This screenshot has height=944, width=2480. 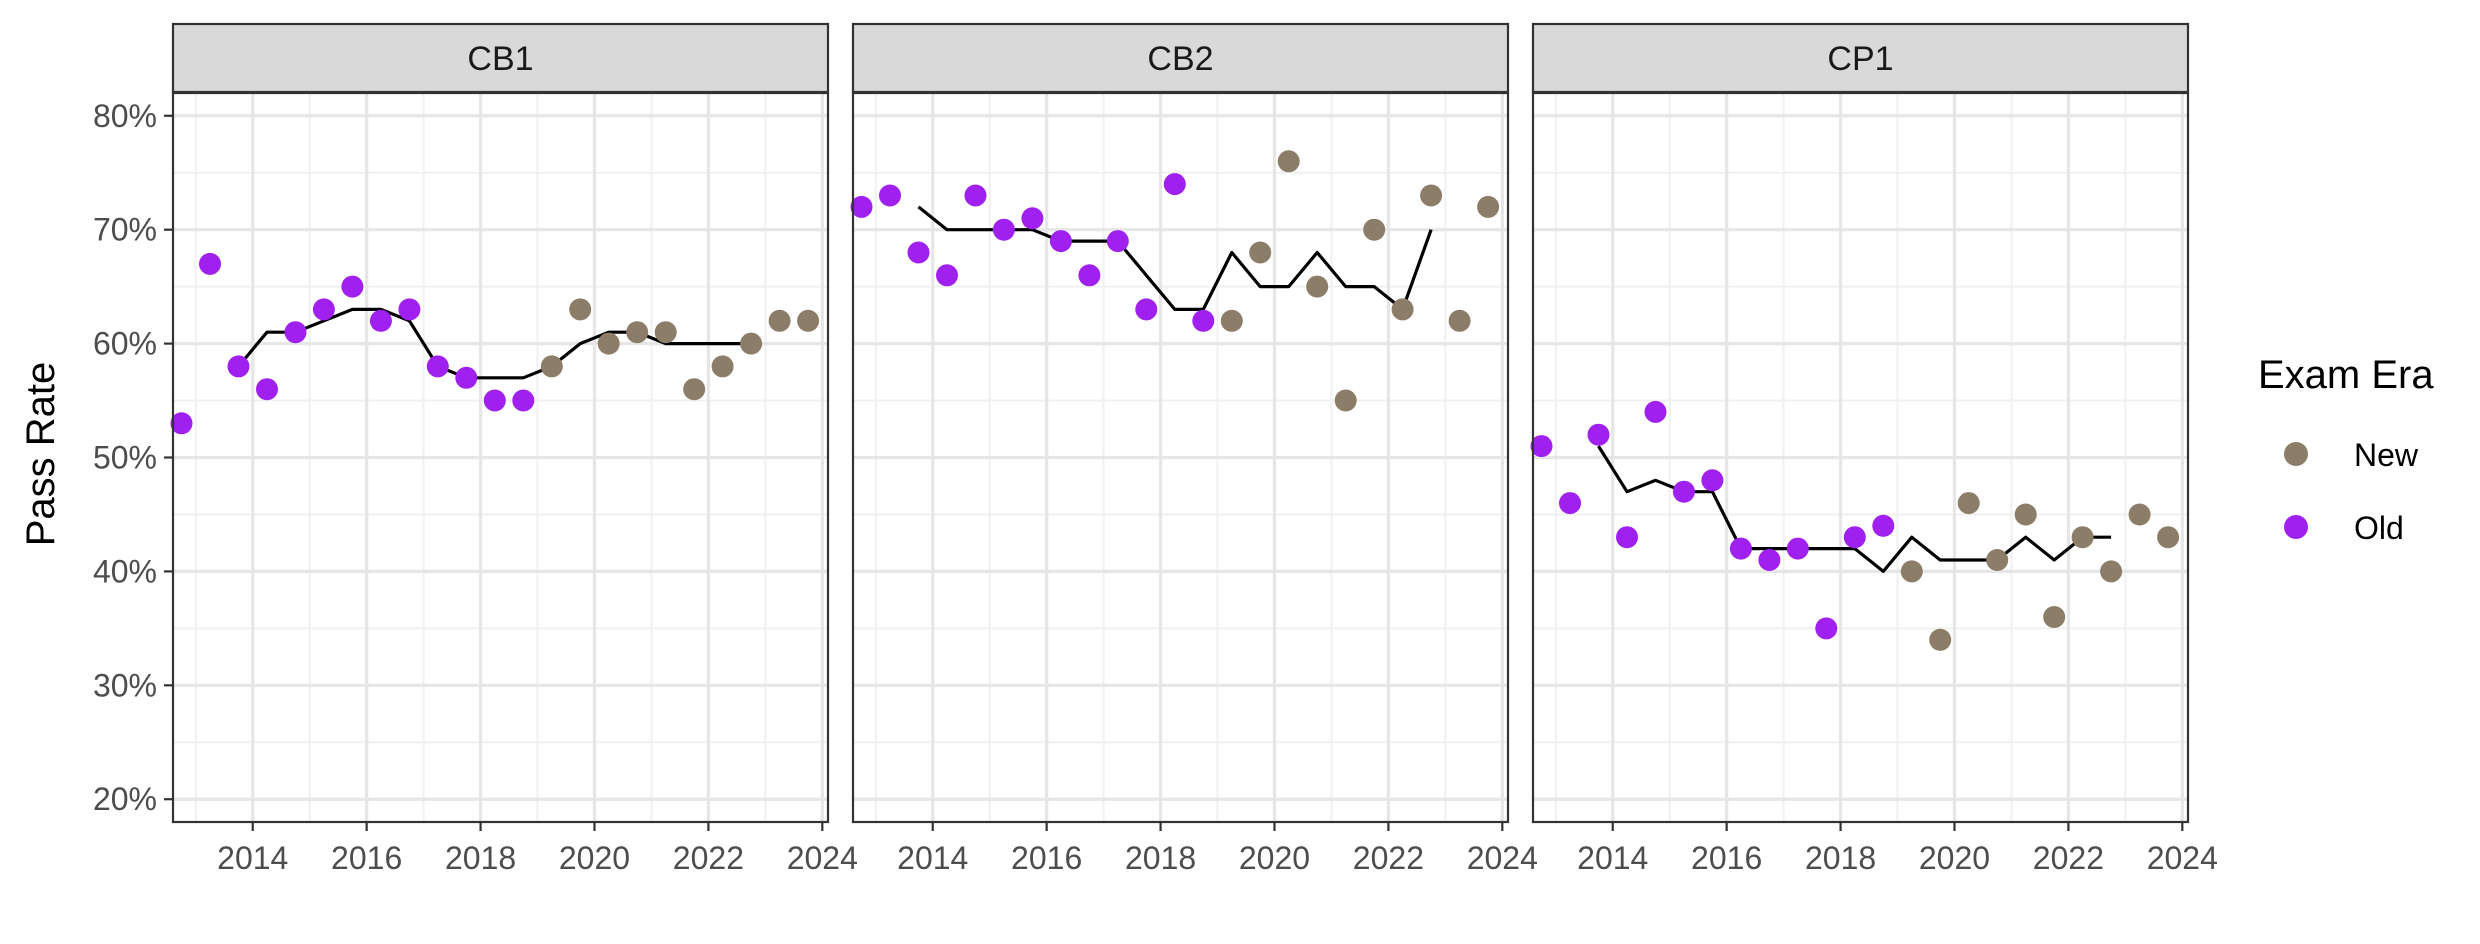 What do you see at coordinates (125, 344) in the screenshot?
I see `y-tick-label: 60%` at bounding box center [125, 344].